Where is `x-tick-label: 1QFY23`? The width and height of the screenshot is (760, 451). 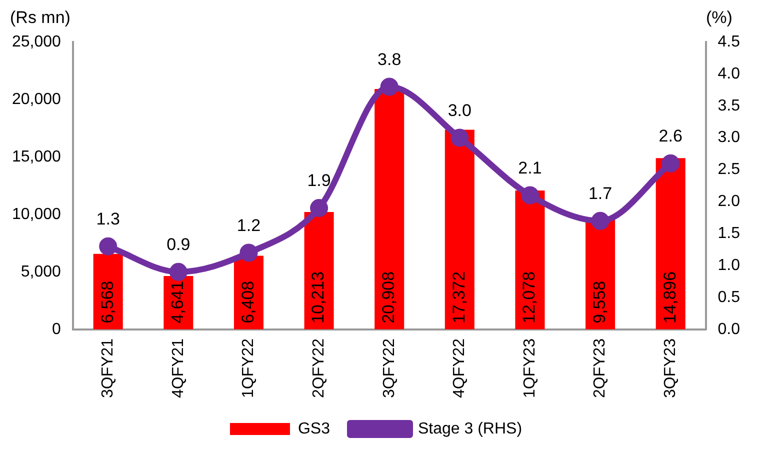
x-tick-label: 1QFY23 is located at coordinates (529, 368).